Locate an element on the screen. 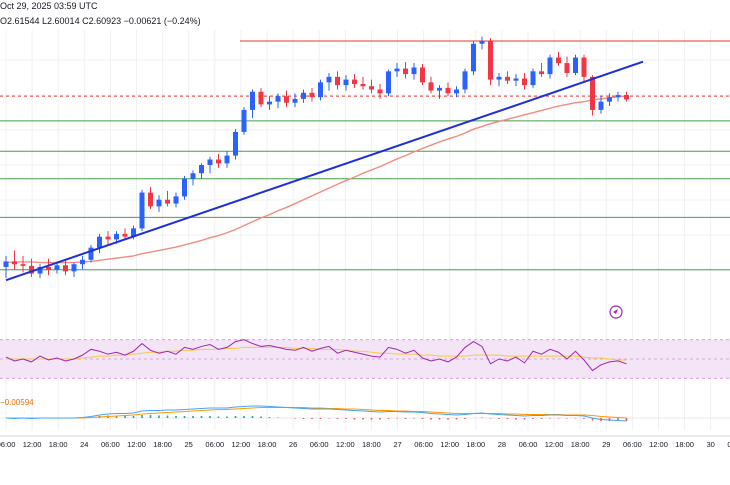 The image size is (730, 485). x-tick-label: 28 is located at coordinates (502, 444).